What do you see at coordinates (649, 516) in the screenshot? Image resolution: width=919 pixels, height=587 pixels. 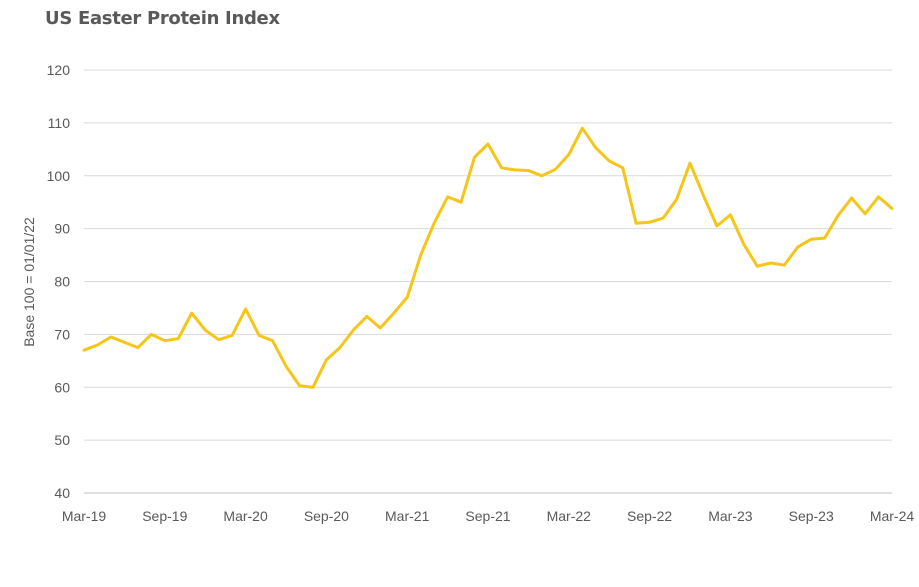 I see `x-tick-label: Sep-22` at bounding box center [649, 516].